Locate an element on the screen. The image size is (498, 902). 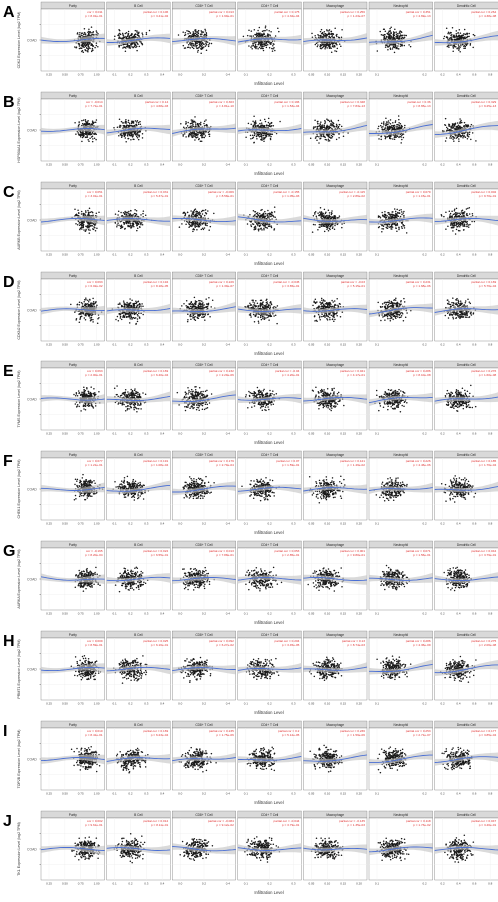
correlation-stat: partial.cor = 0.106 is located at coordinates (155, 12).